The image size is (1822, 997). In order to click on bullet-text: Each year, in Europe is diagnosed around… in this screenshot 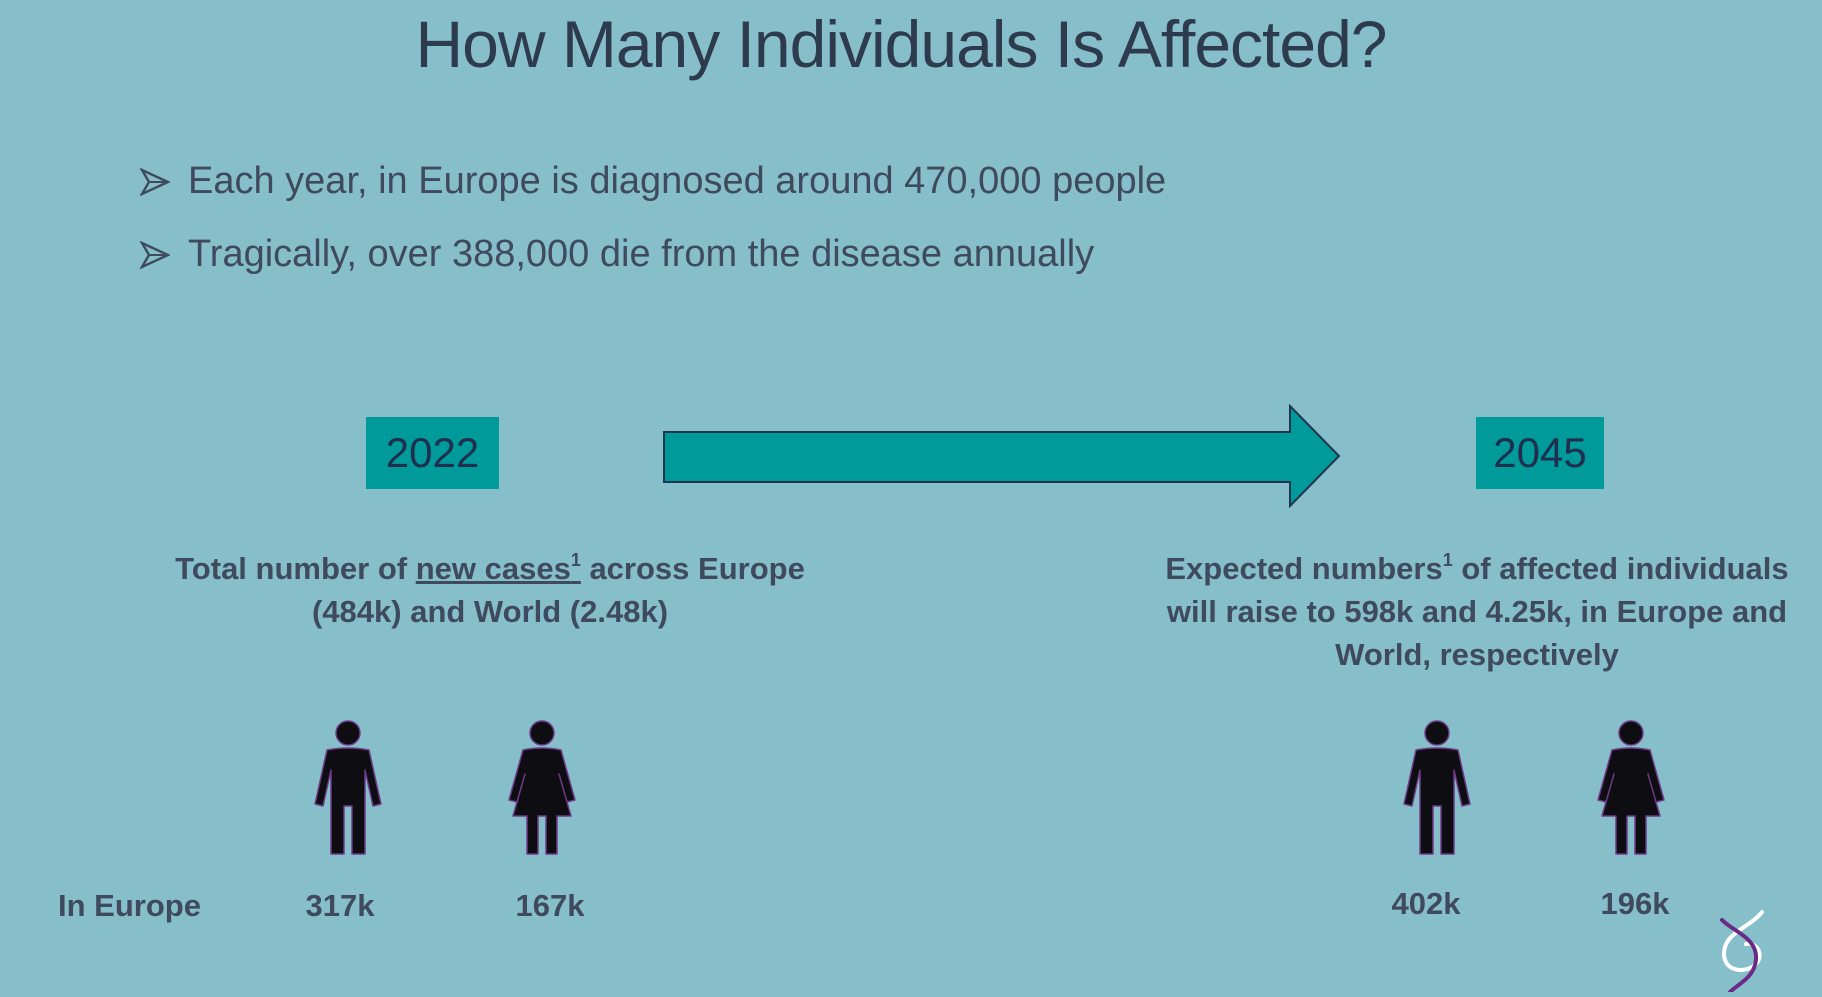, I will do `click(677, 181)`.